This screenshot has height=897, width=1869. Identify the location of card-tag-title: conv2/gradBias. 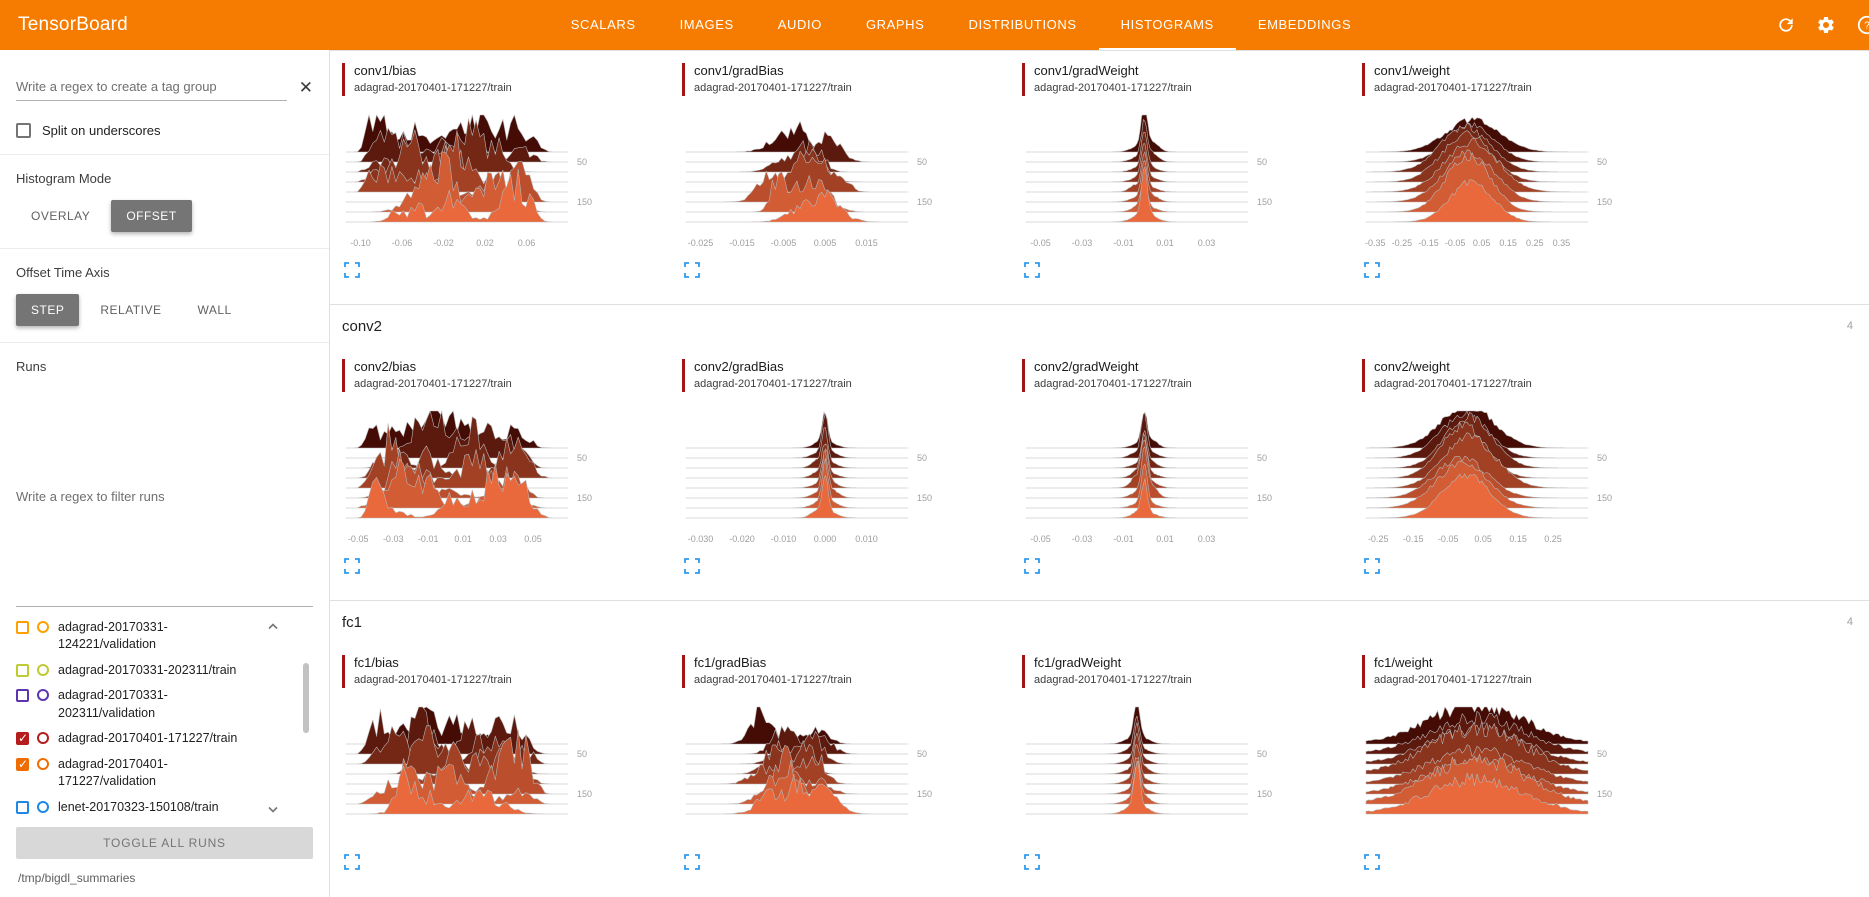
(739, 366).